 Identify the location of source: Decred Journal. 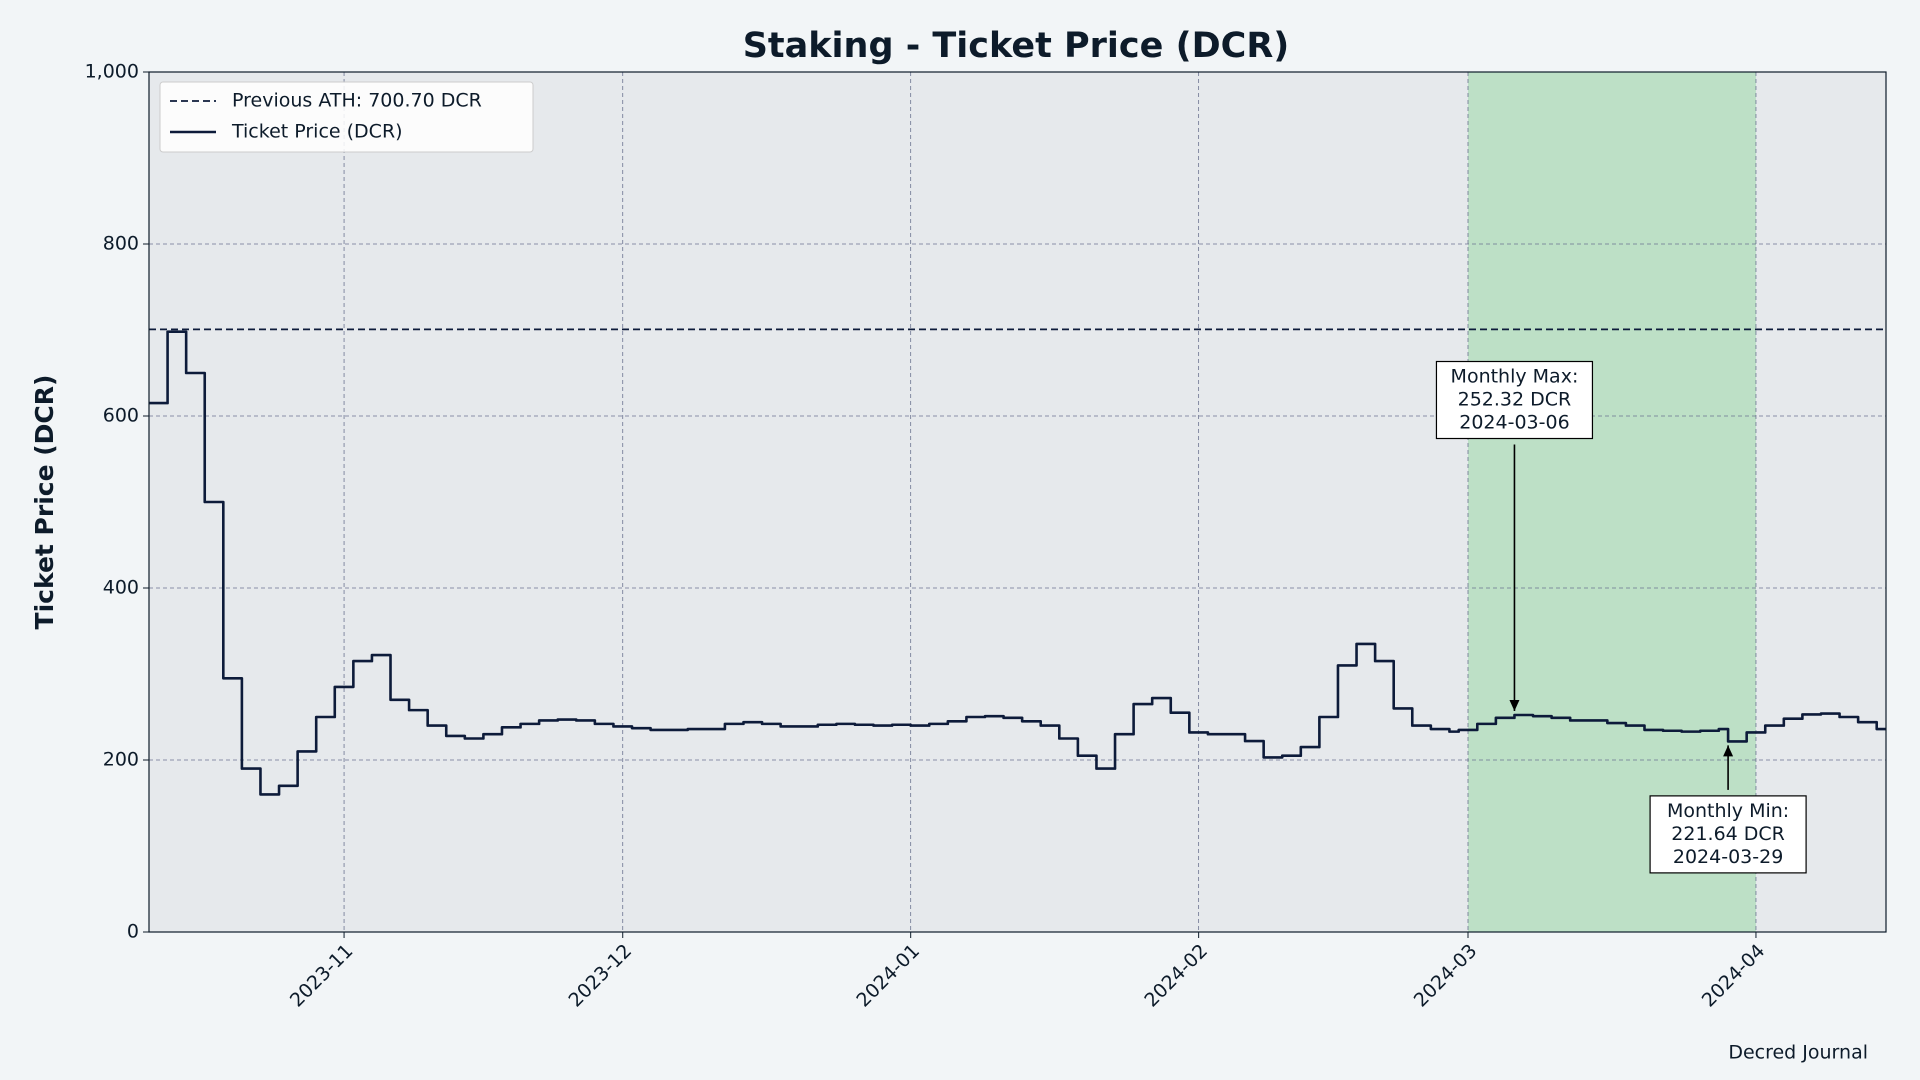
(1798, 1053).